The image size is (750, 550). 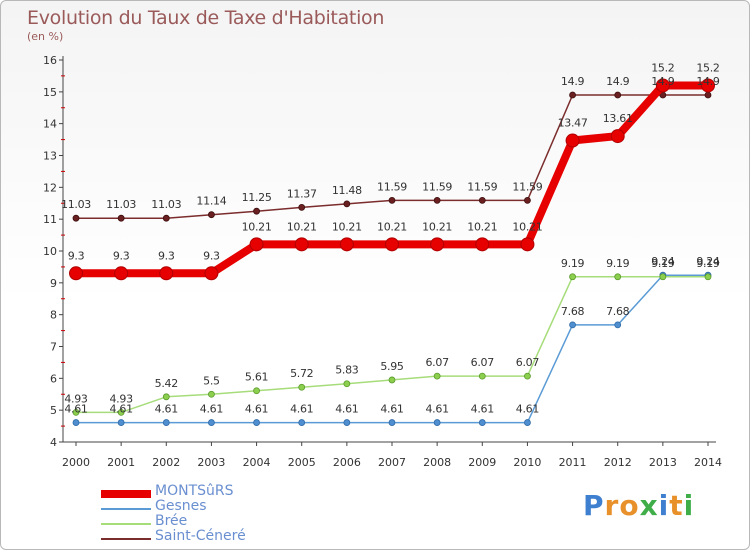 What do you see at coordinates (50, 187) in the screenshot?
I see `y-tick-label: 12` at bounding box center [50, 187].